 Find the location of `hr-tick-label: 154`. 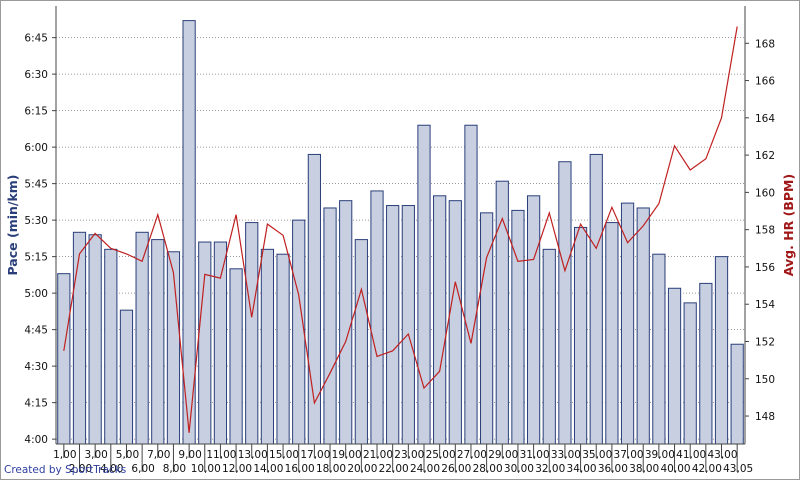

hr-tick-label: 154 is located at coordinates (765, 305).